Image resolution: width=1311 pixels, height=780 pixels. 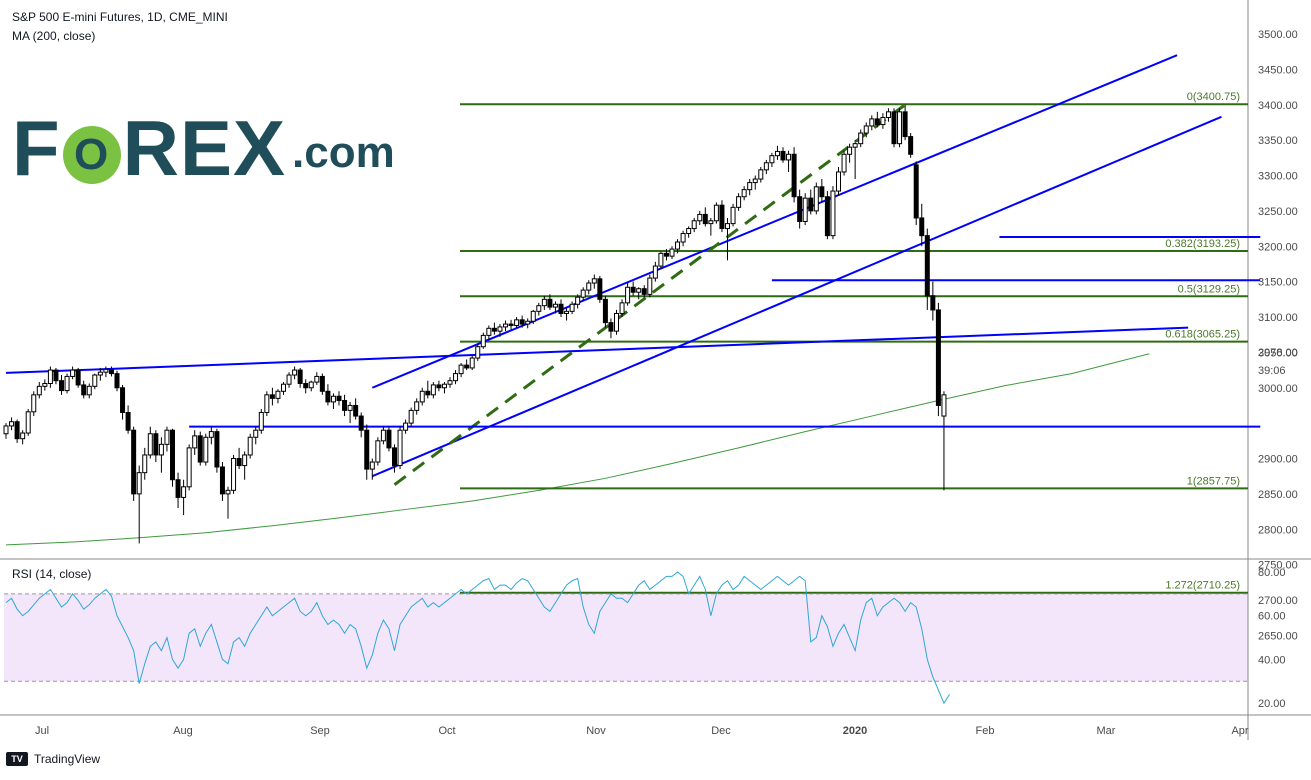 What do you see at coordinates (120, 17) in the screenshot?
I see `chart-title: S&P 500 E-mini Futures, 1D, CME_MINI` at bounding box center [120, 17].